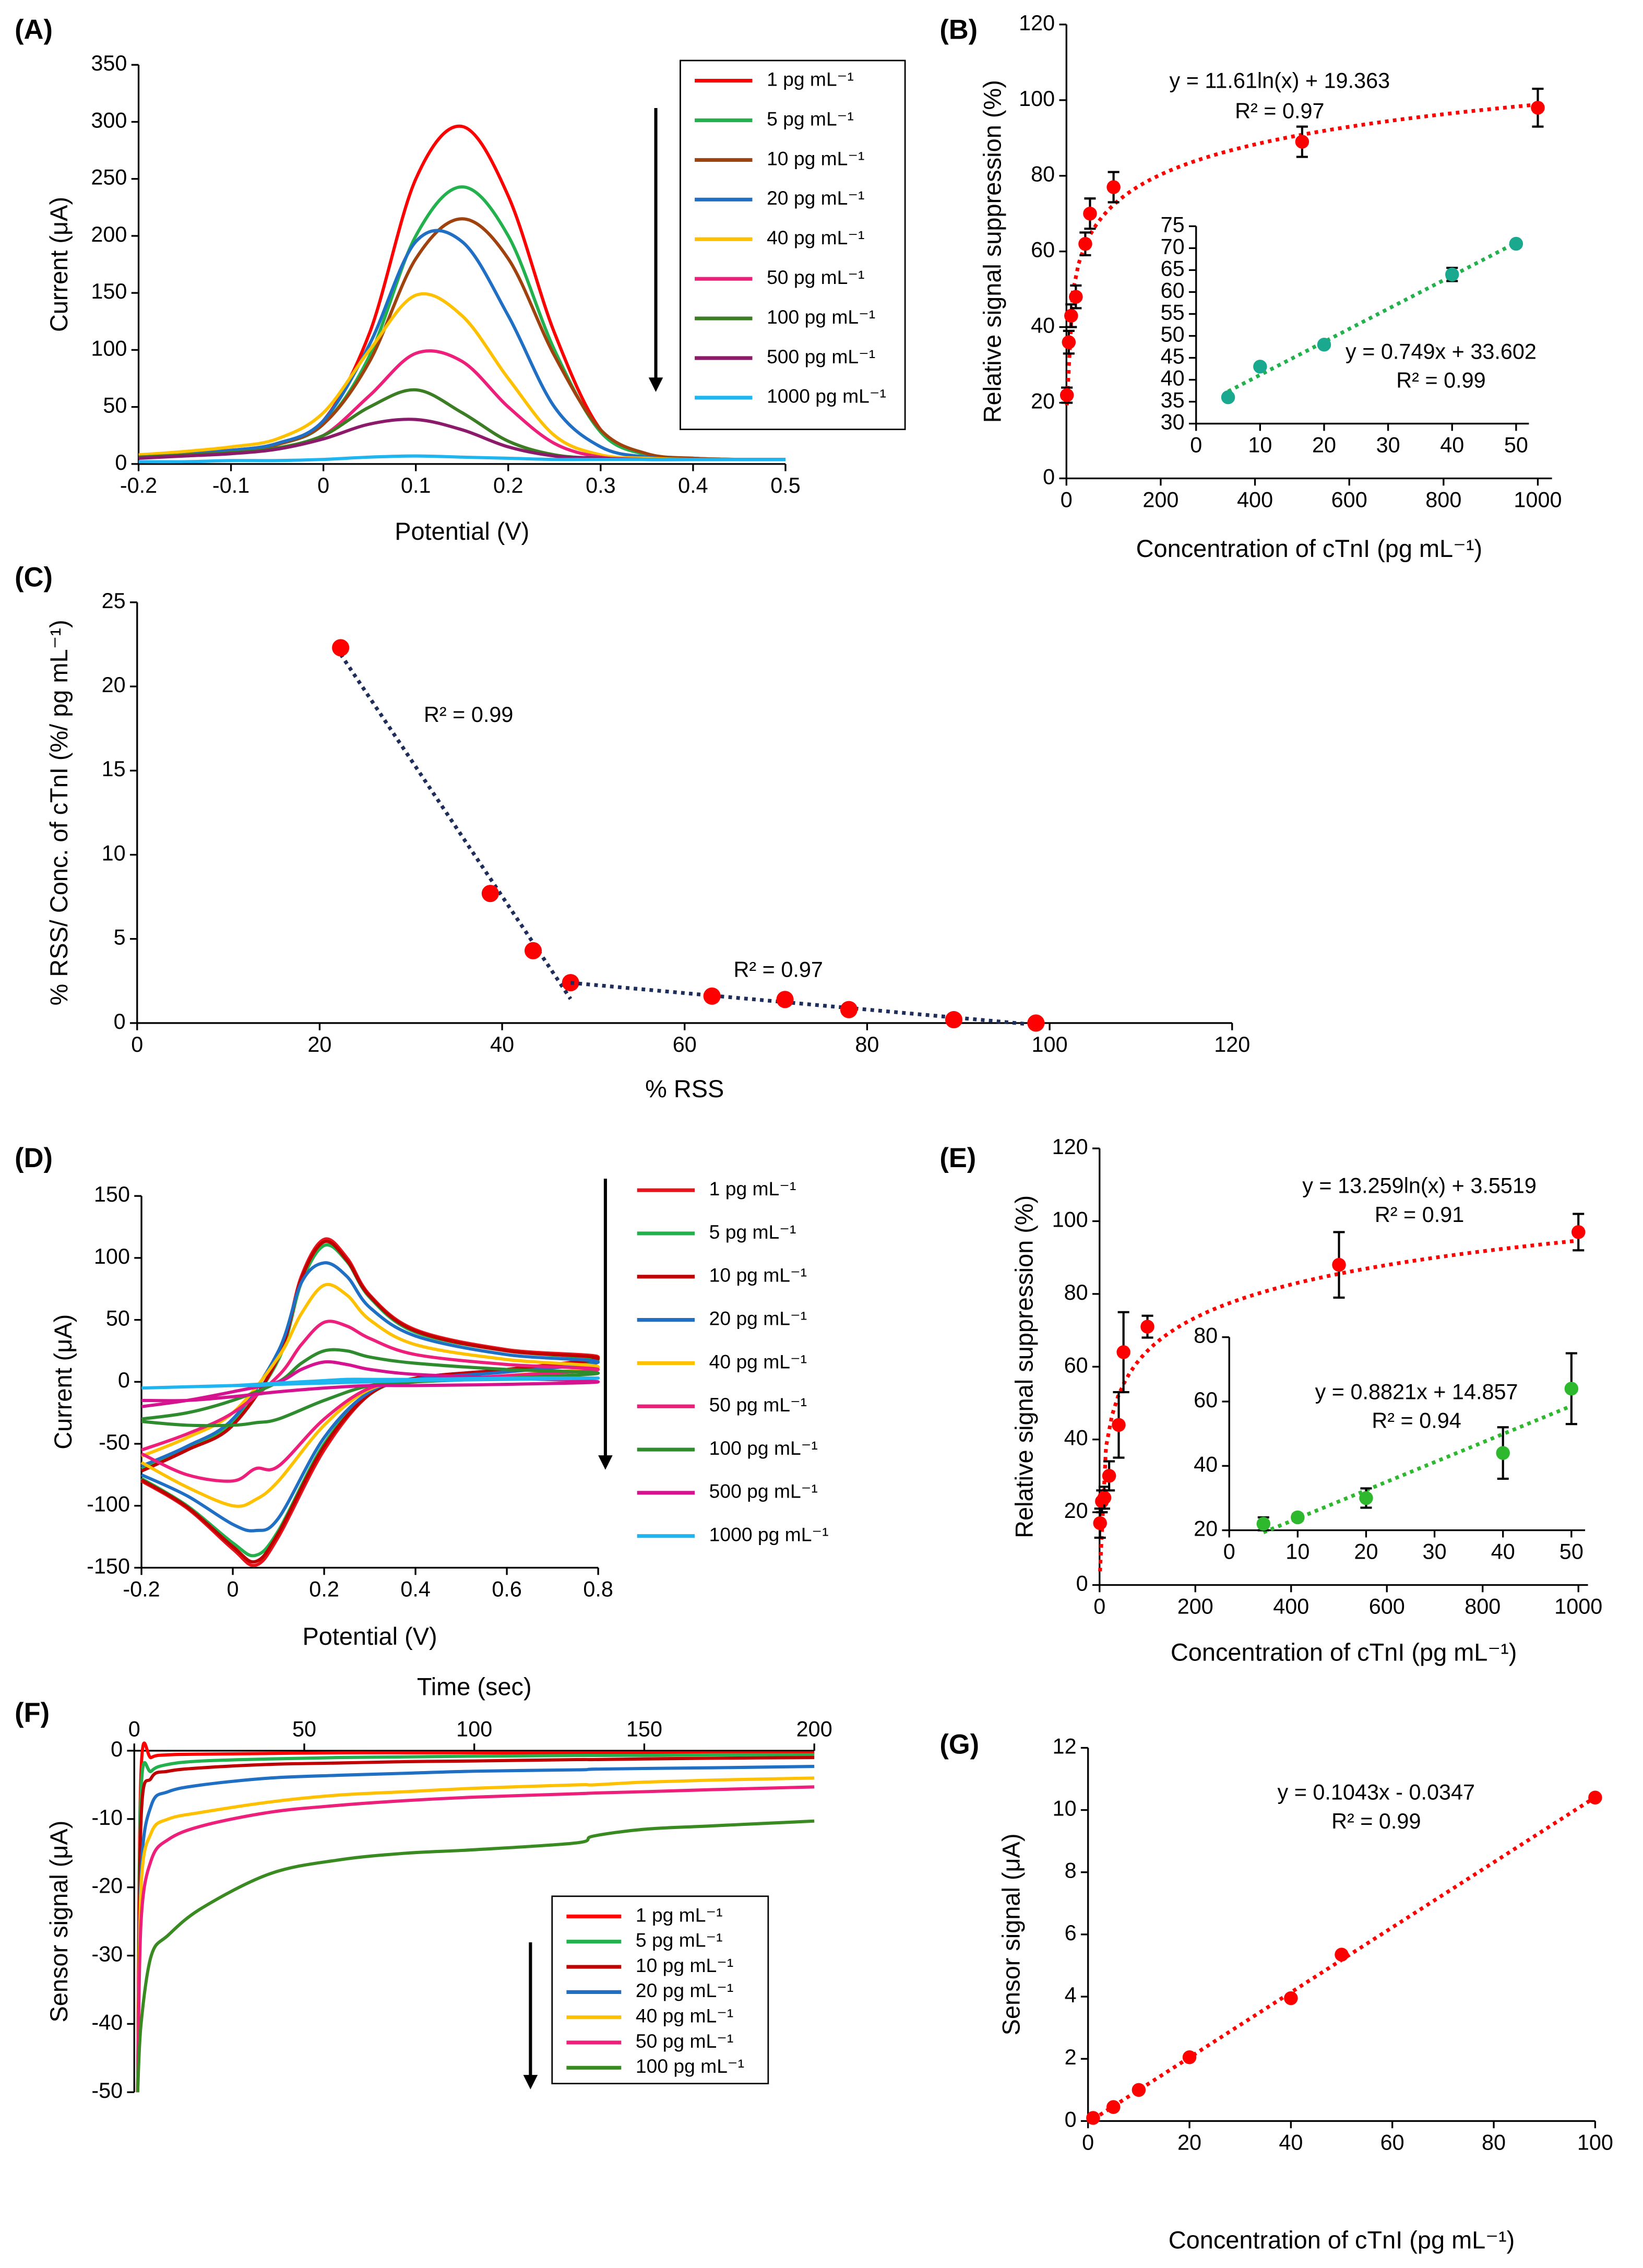  Describe the element at coordinates (1173, 312) in the screenshot. I see `y-tick-label: 55` at that location.